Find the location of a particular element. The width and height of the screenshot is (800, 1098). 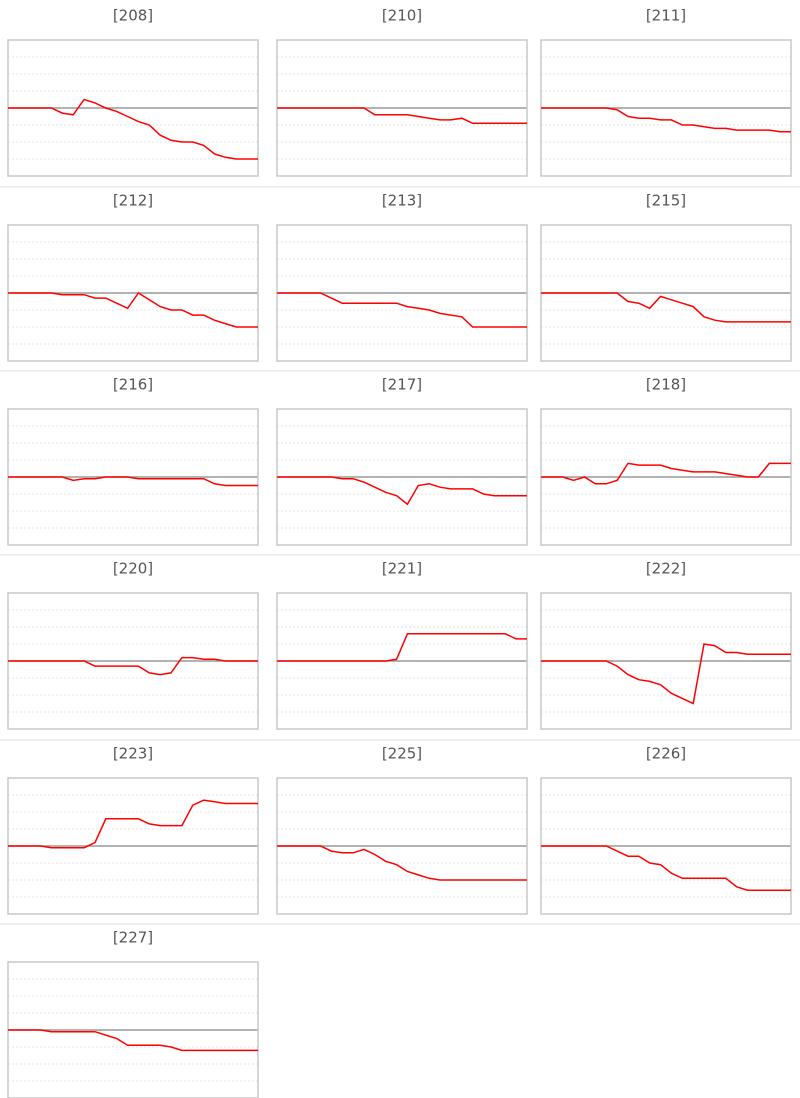

mini-chart: [222] is located at coordinates (666, 645).